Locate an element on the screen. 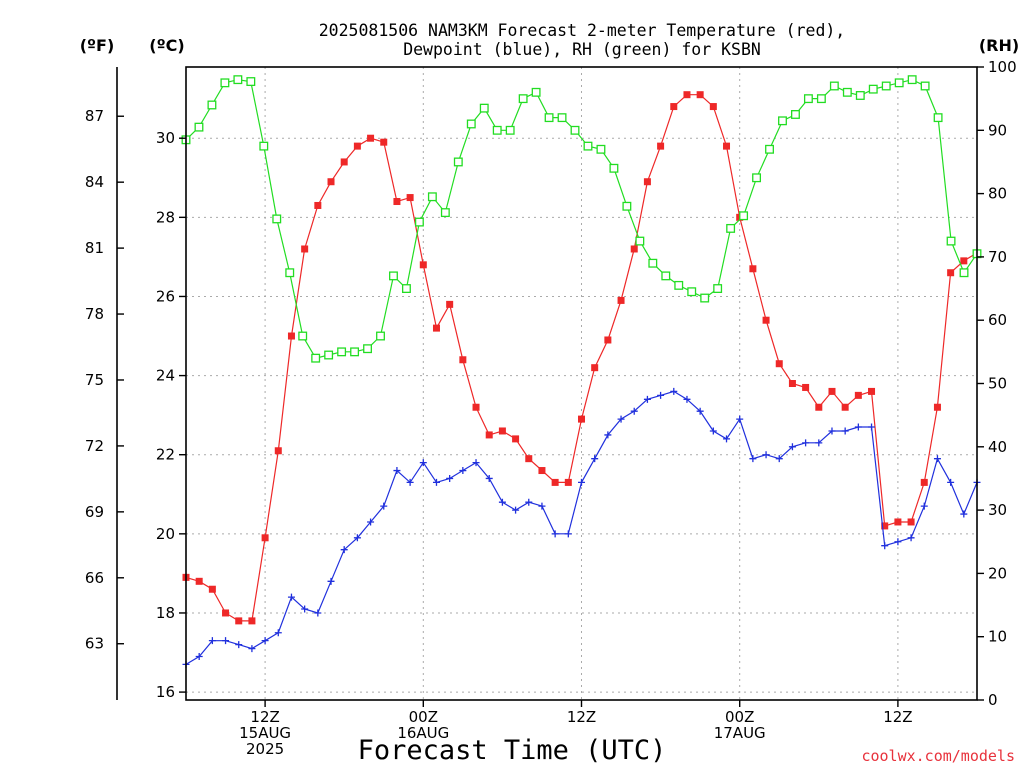  fahrenheit-tick-label: 72 is located at coordinates (94, 446).